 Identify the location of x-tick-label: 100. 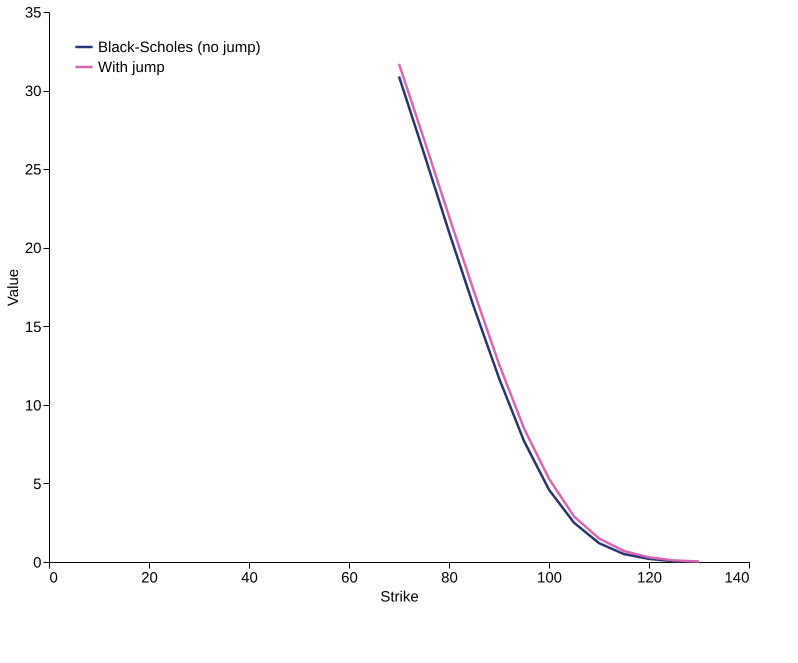
(549, 578).